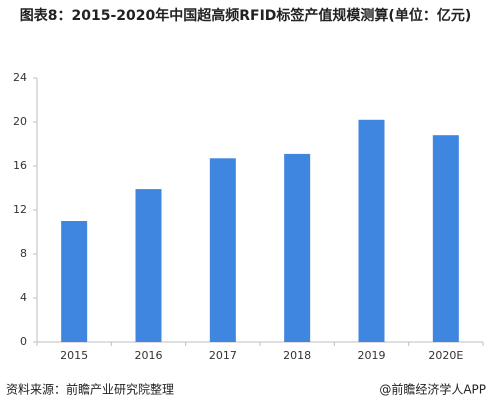  I want to click on x-tick-label: 2016, so click(149, 355).